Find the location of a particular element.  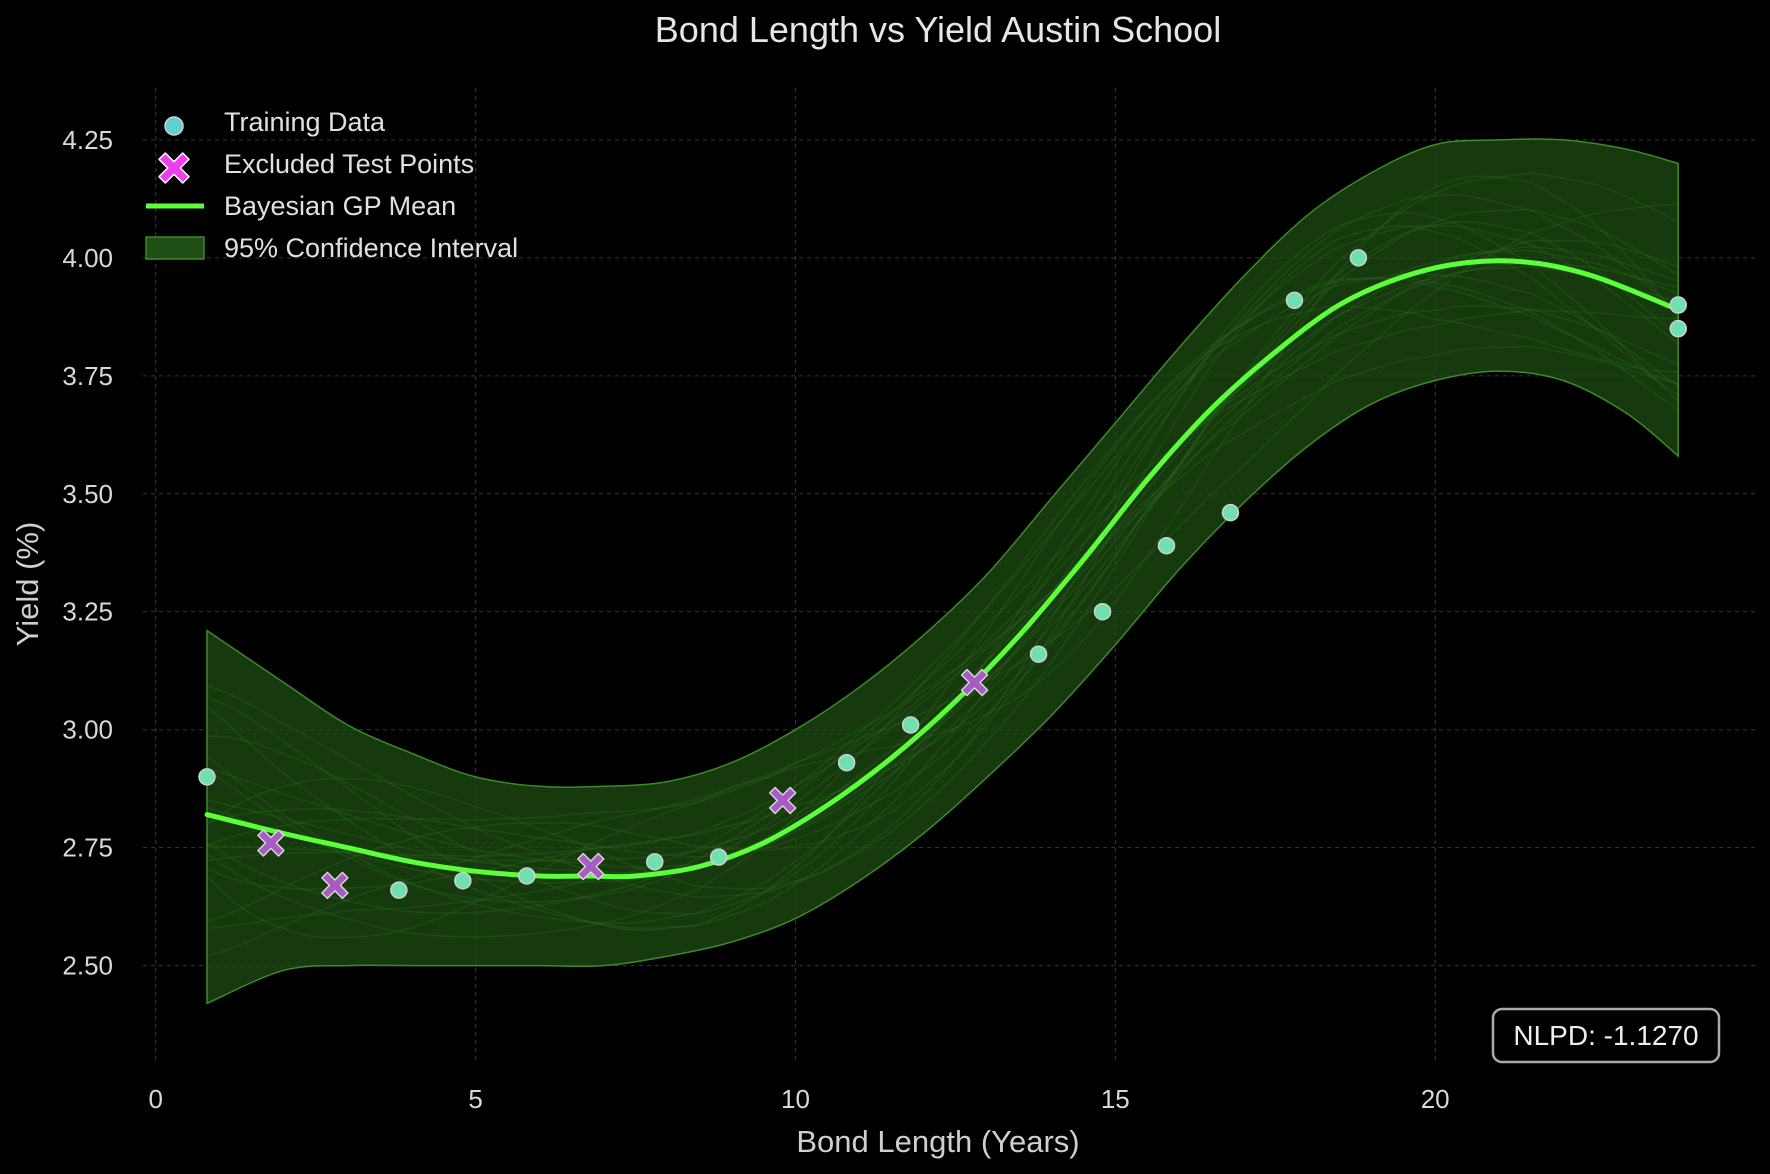

x-tick-label: 0 is located at coordinates (156, 1099).